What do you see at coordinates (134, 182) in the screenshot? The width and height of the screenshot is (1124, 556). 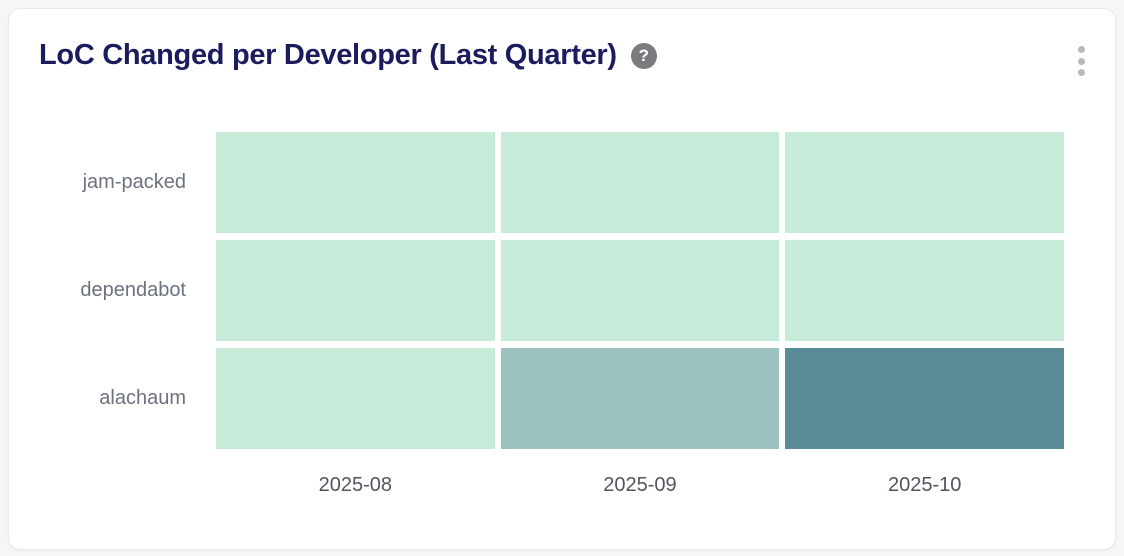 I see `heatmap-row-label-jam-packed: jam-packed` at bounding box center [134, 182].